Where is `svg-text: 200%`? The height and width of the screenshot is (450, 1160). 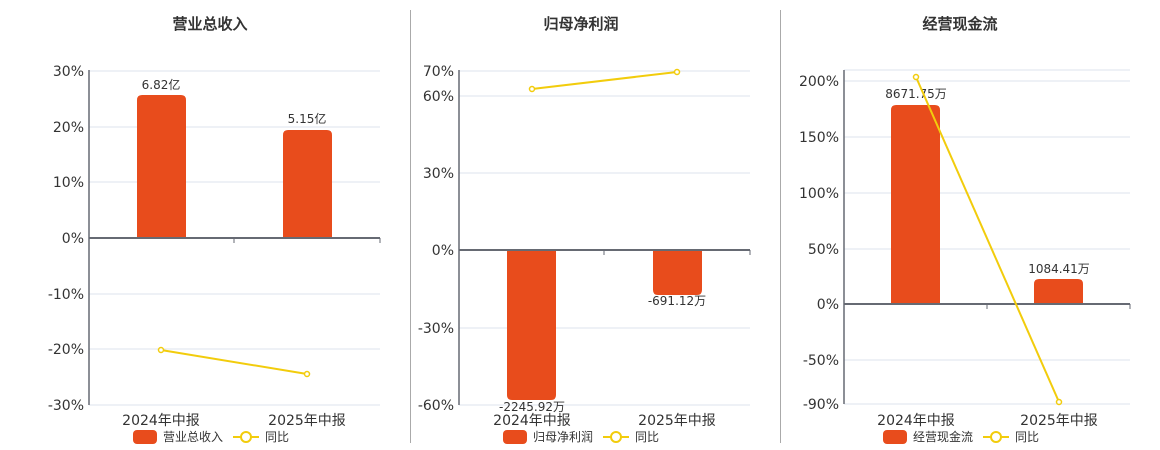 svg-text: 200% is located at coordinates (819, 82).